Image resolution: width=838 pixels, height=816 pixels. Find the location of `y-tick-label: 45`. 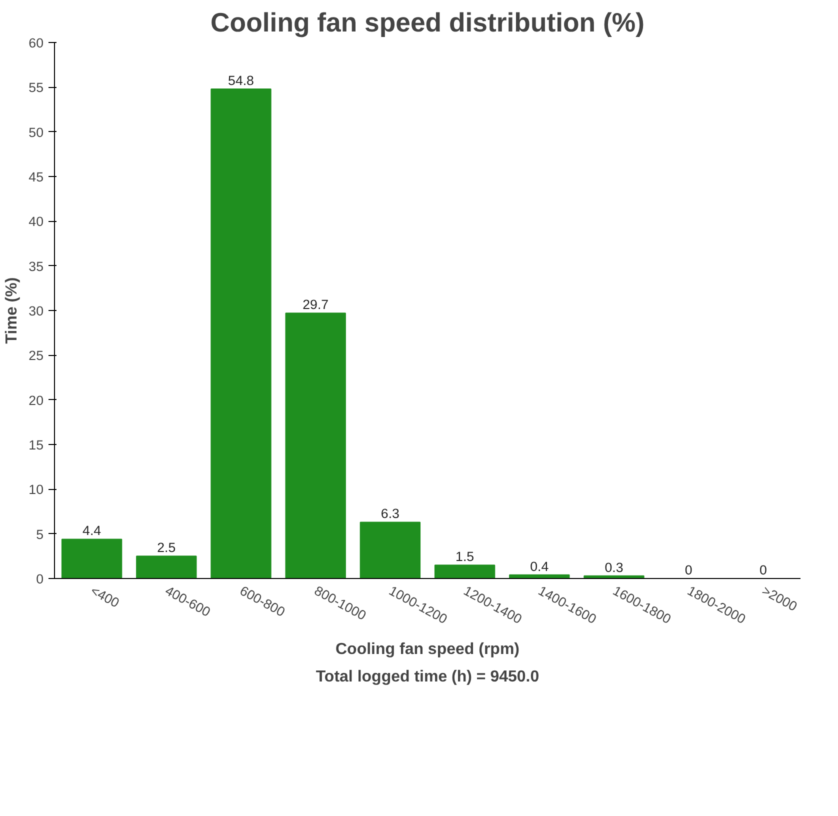

y-tick-label: 45 is located at coordinates (36, 177).